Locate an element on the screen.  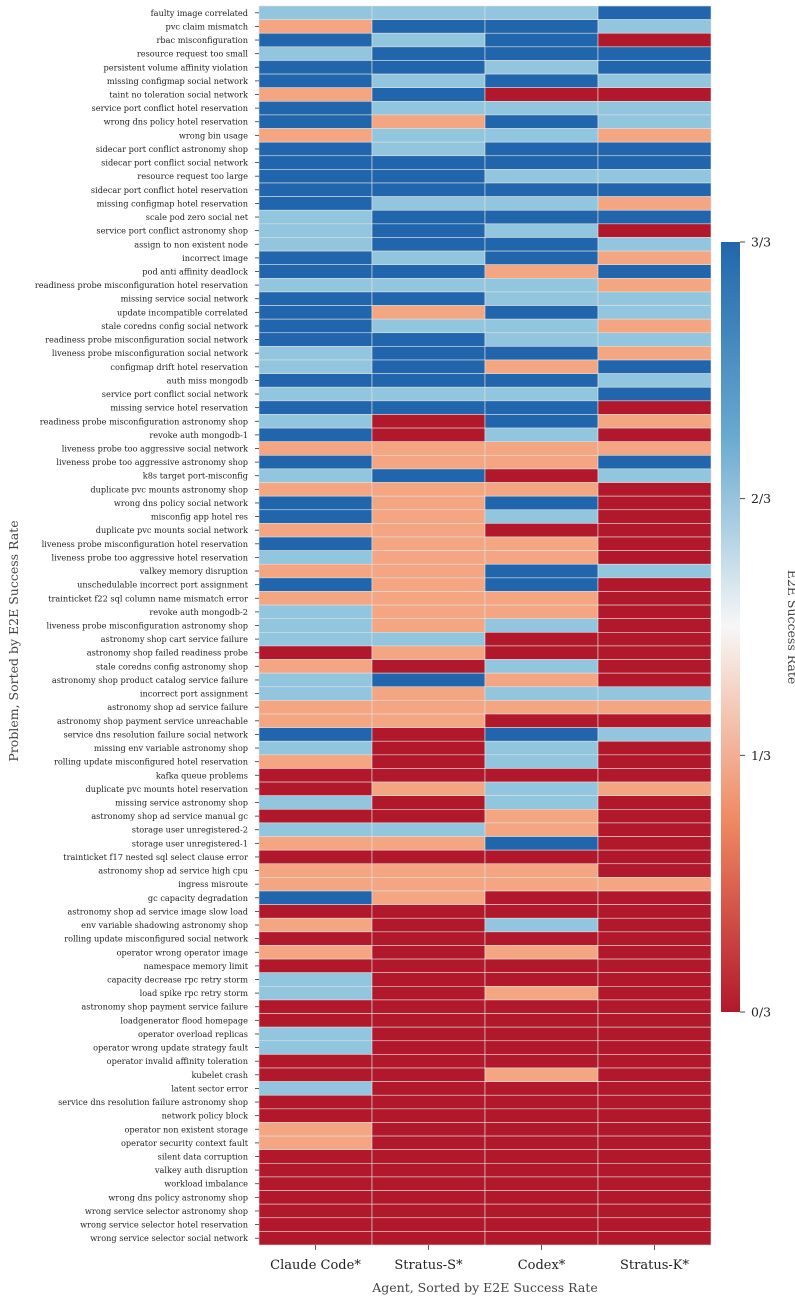
x-axis-title: Agent, Sorted by E2E Success Rate is located at coordinates (484, 1287).